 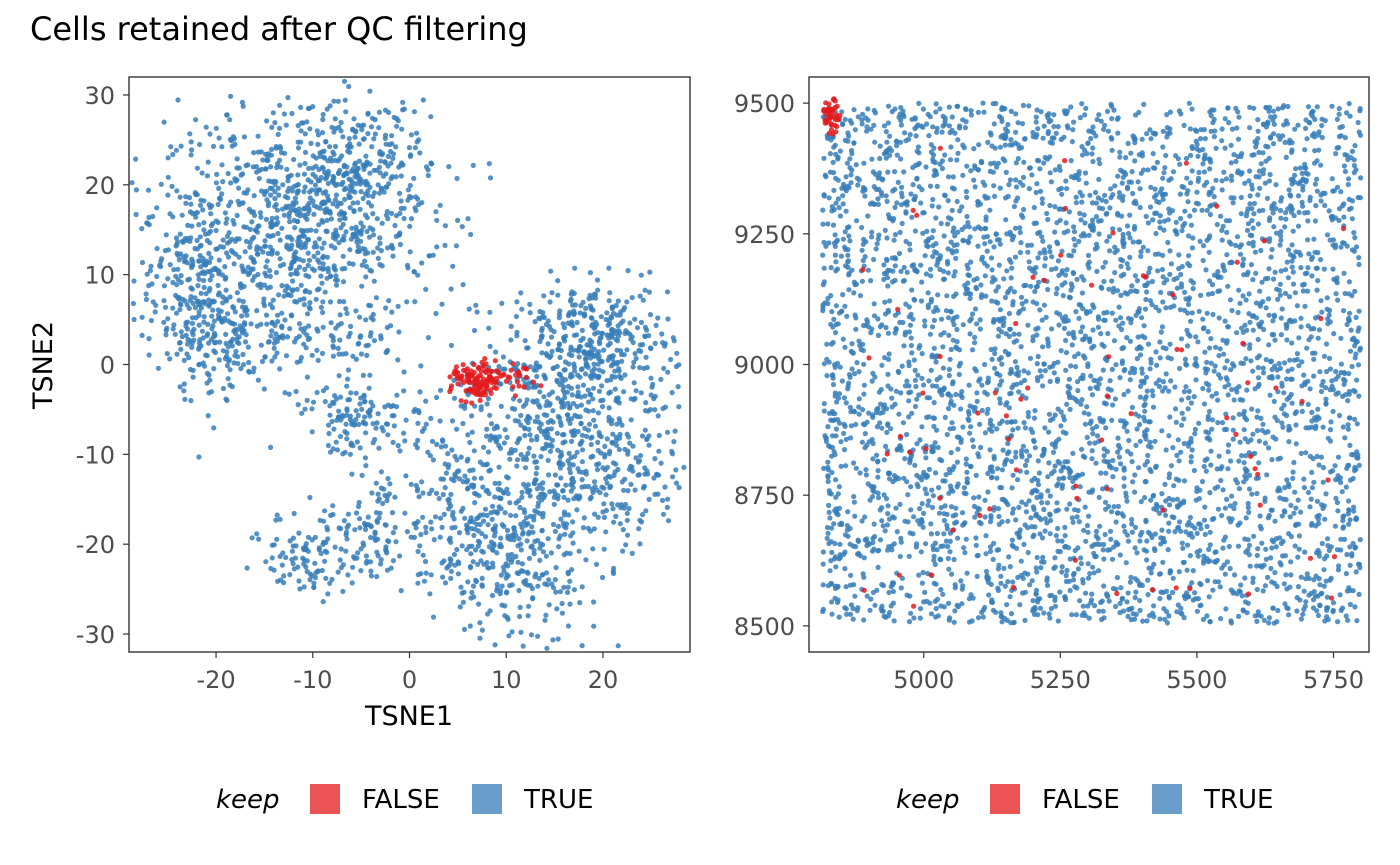 What do you see at coordinates (471, 390) in the screenshot?
I see `point-keep-false` at bounding box center [471, 390].